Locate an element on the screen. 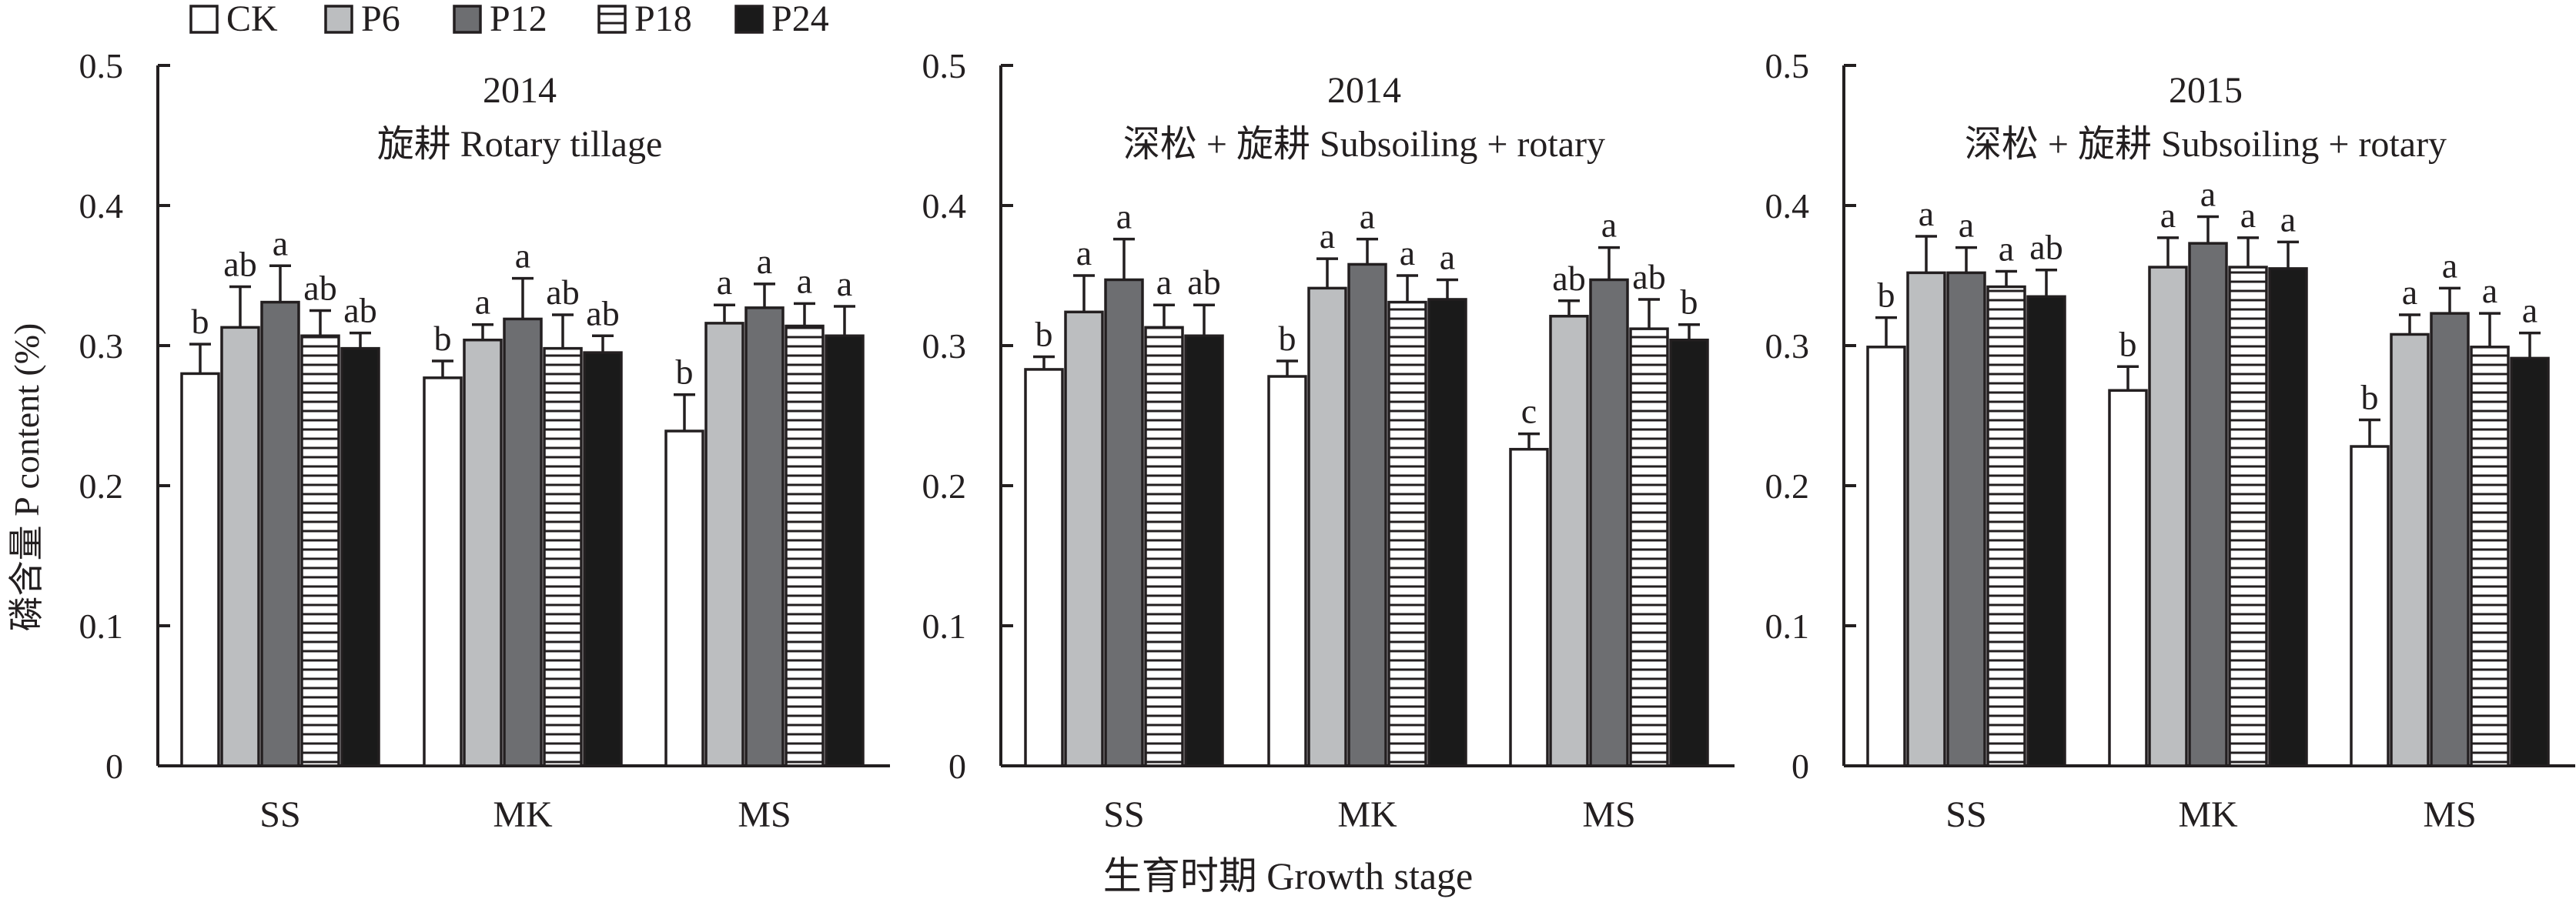 The image size is (2576, 909). legend: CK P6 P12 P18 P24 is located at coordinates (509, 19).